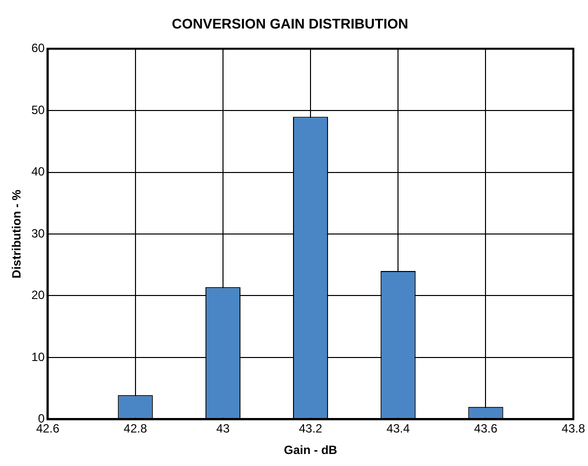 The image size is (588, 466). I want to click on y-tick-label: 30, so click(38, 233).